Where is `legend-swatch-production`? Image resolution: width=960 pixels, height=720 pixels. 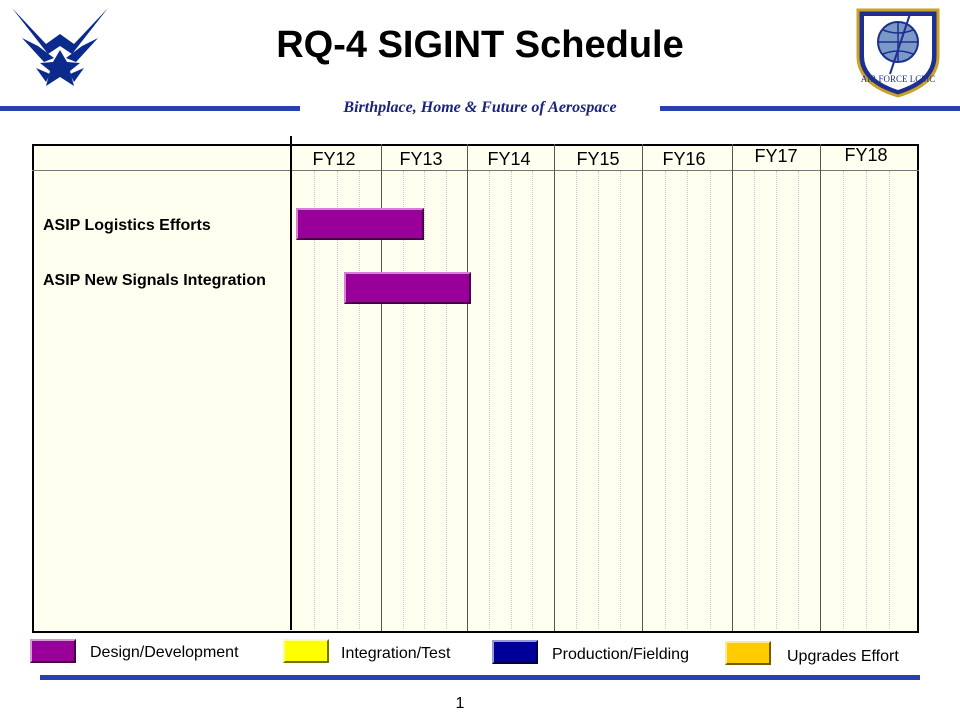
legend-swatch-production is located at coordinates (515, 652).